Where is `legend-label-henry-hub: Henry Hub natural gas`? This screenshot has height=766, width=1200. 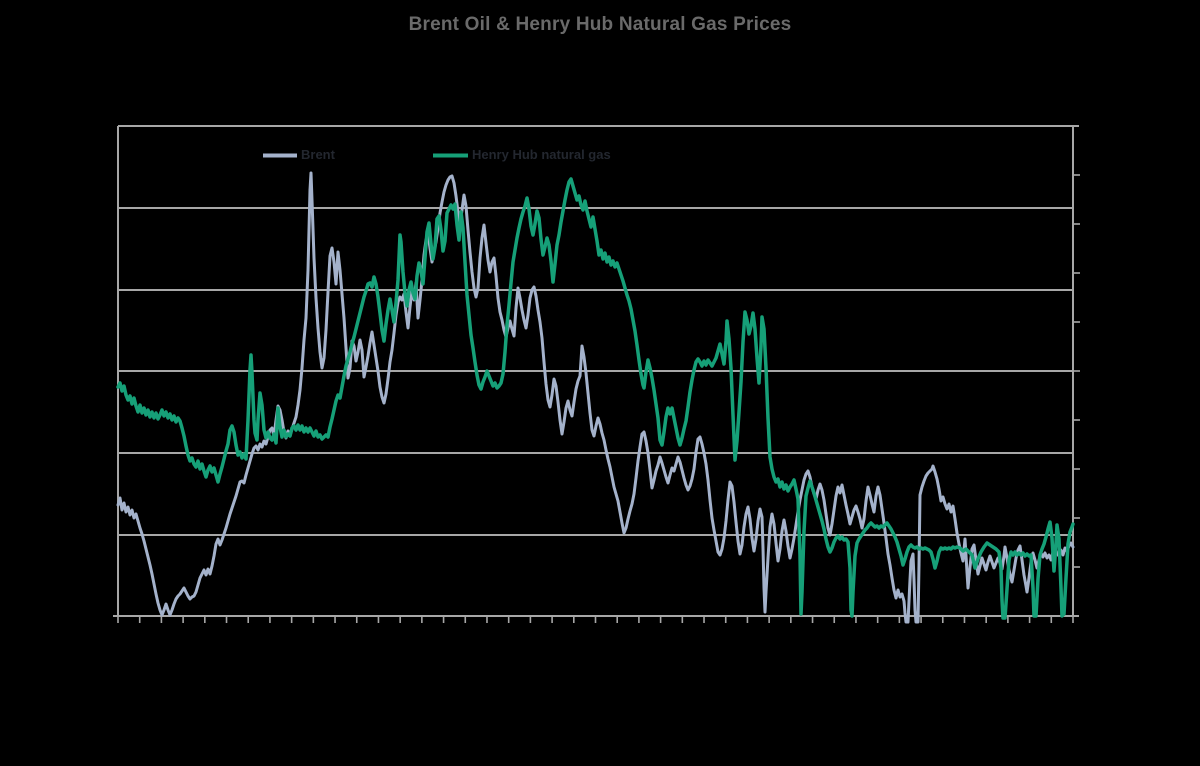 legend-label-henry-hub: Henry Hub natural gas is located at coordinates (541, 154).